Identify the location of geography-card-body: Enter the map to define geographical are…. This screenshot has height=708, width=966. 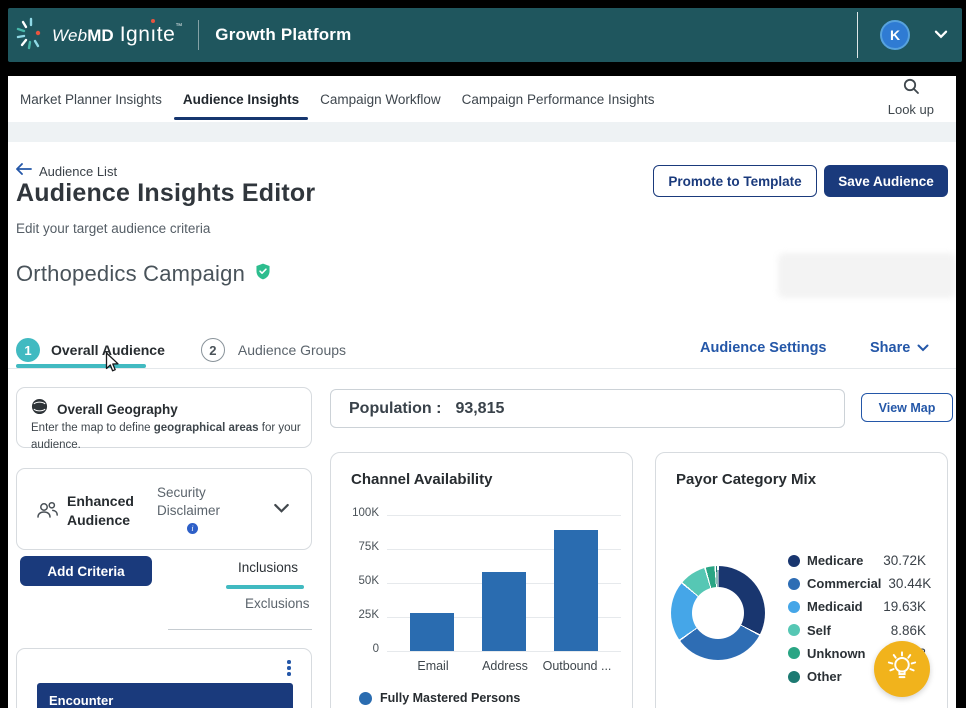
(166, 437).